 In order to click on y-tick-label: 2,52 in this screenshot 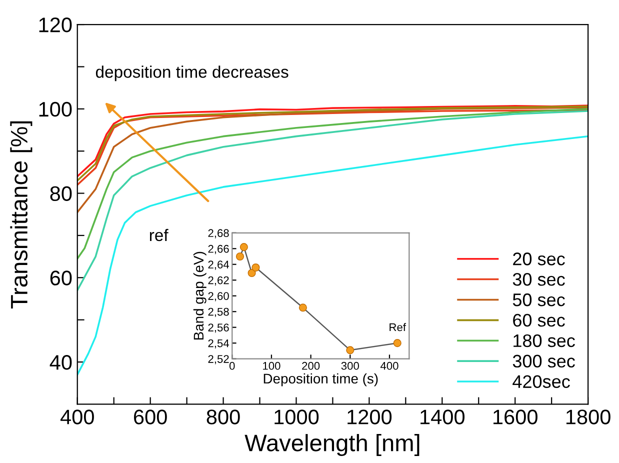, I will do `click(218, 359)`.